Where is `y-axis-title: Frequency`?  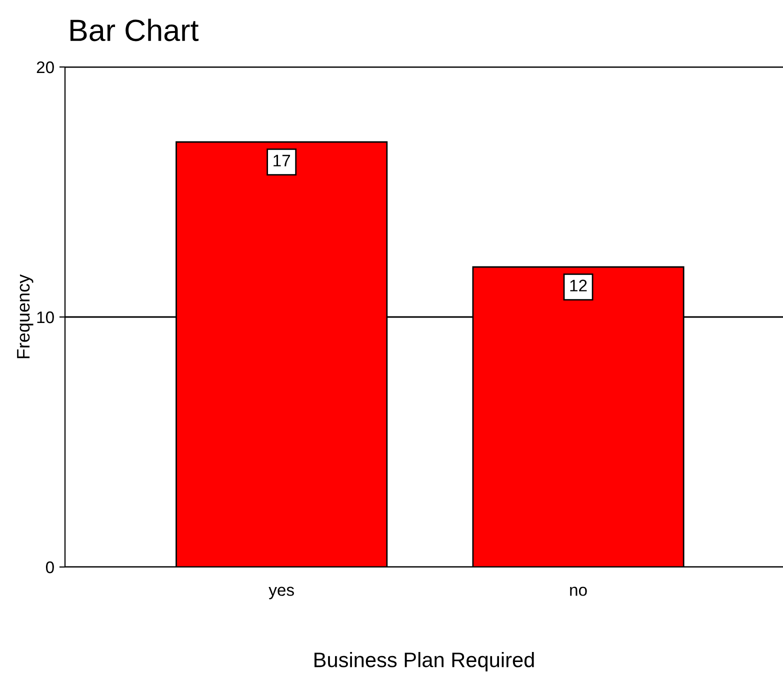 y-axis-title: Frequency is located at coordinates (25, 316).